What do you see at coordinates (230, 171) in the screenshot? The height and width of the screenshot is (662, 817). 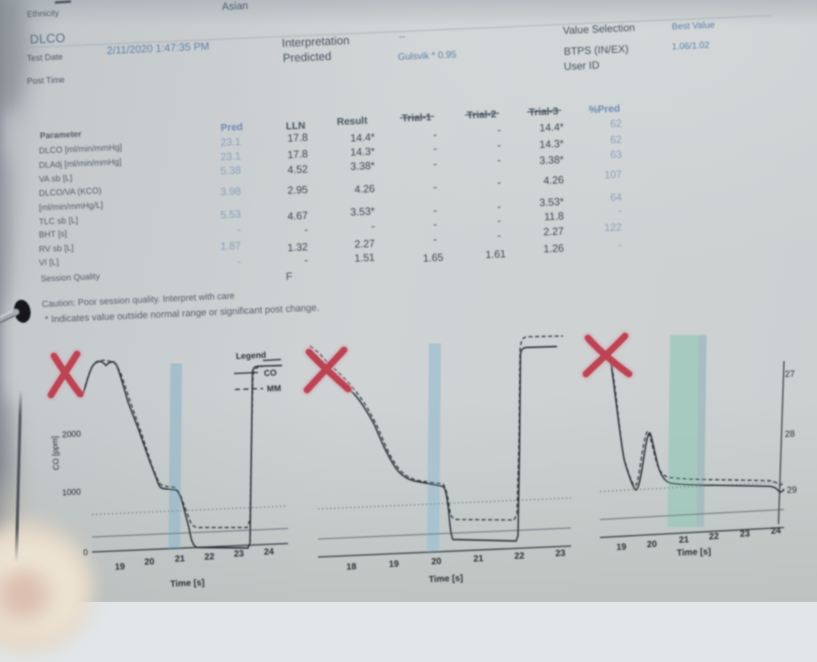 I see `svg-text: 5.38` at bounding box center [230, 171].